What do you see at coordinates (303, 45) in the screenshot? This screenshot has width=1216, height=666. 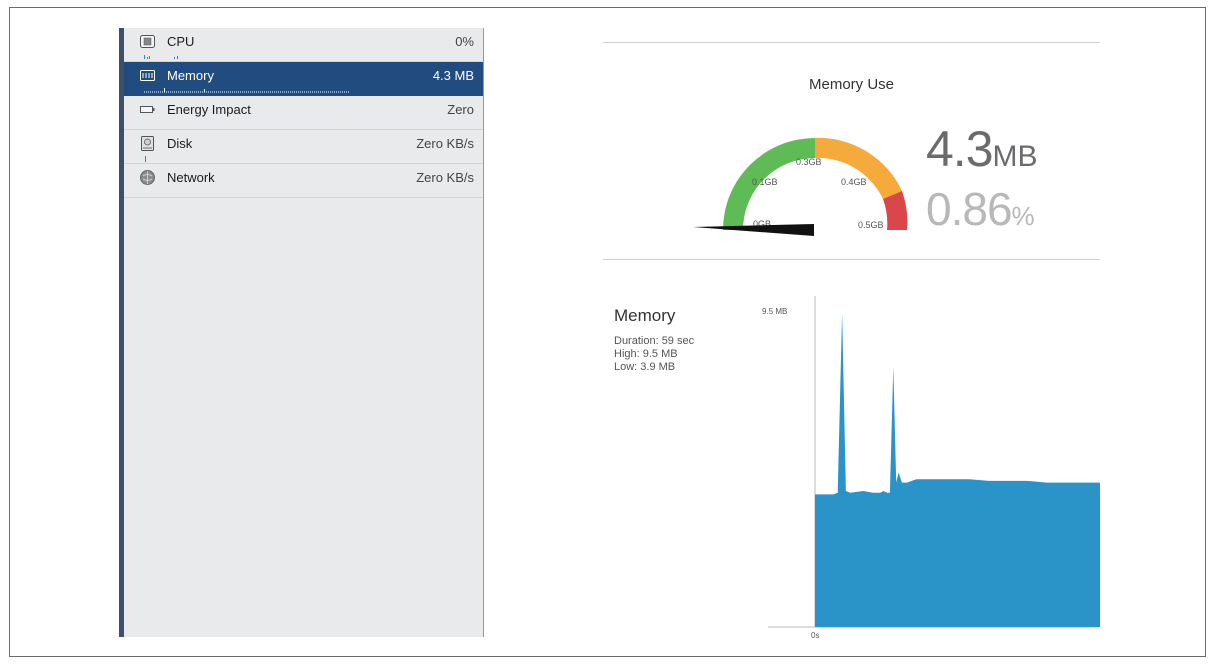 I see `sidebar-item-cpu: CPU 0%` at bounding box center [303, 45].